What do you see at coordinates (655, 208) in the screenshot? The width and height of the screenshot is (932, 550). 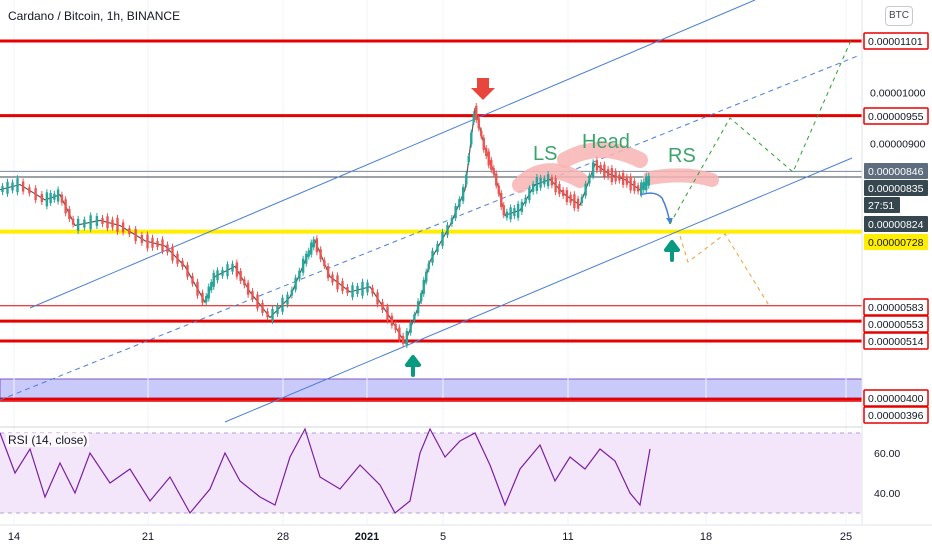 I see `projection-curve` at bounding box center [655, 208].